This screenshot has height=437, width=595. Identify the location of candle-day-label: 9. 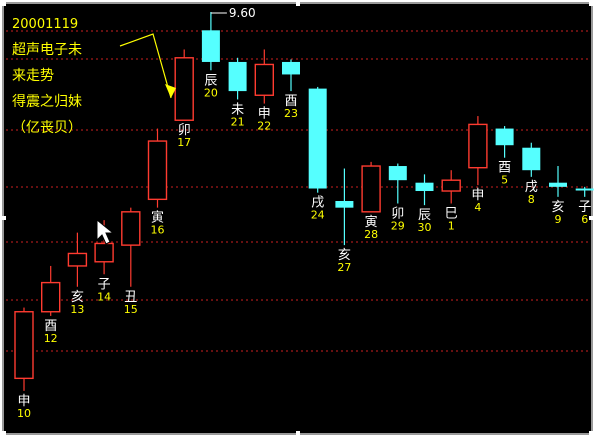
(558, 219).